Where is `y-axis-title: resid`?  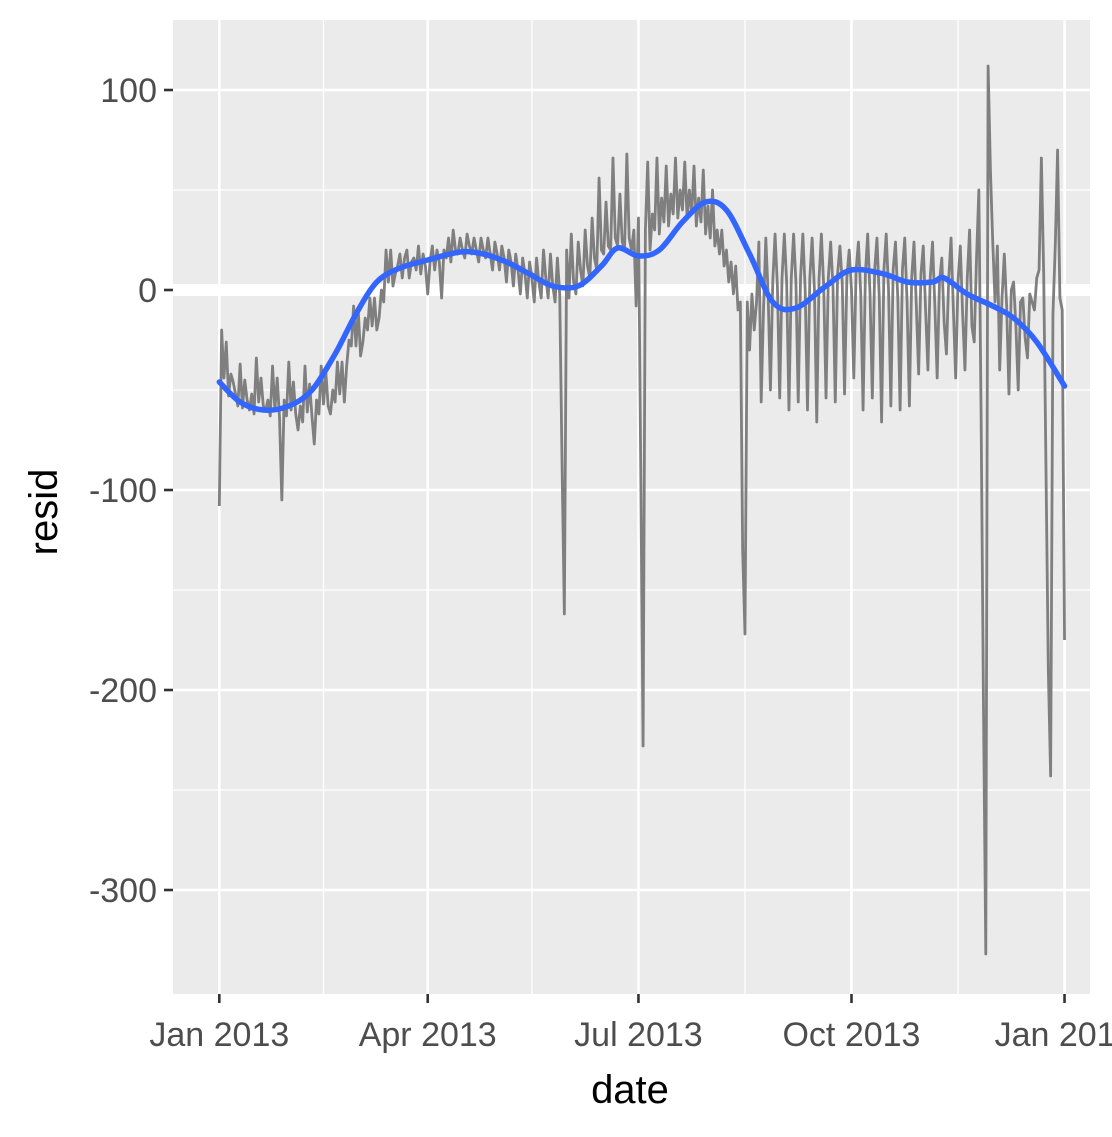
y-axis-title: resid is located at coordinates (44, 512).